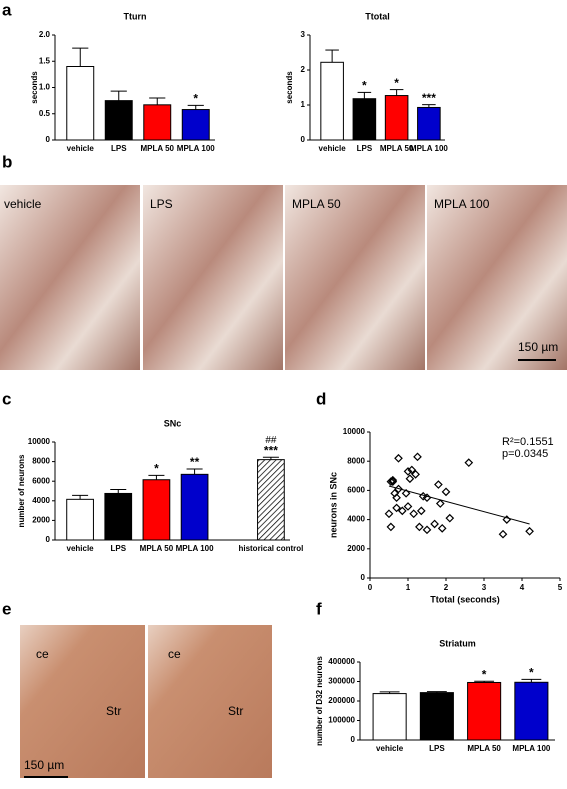  What do you see at coordinates (457, 643) in the screenshot?
I see `chart-title: Striatum` at bounding box center [457, 643].